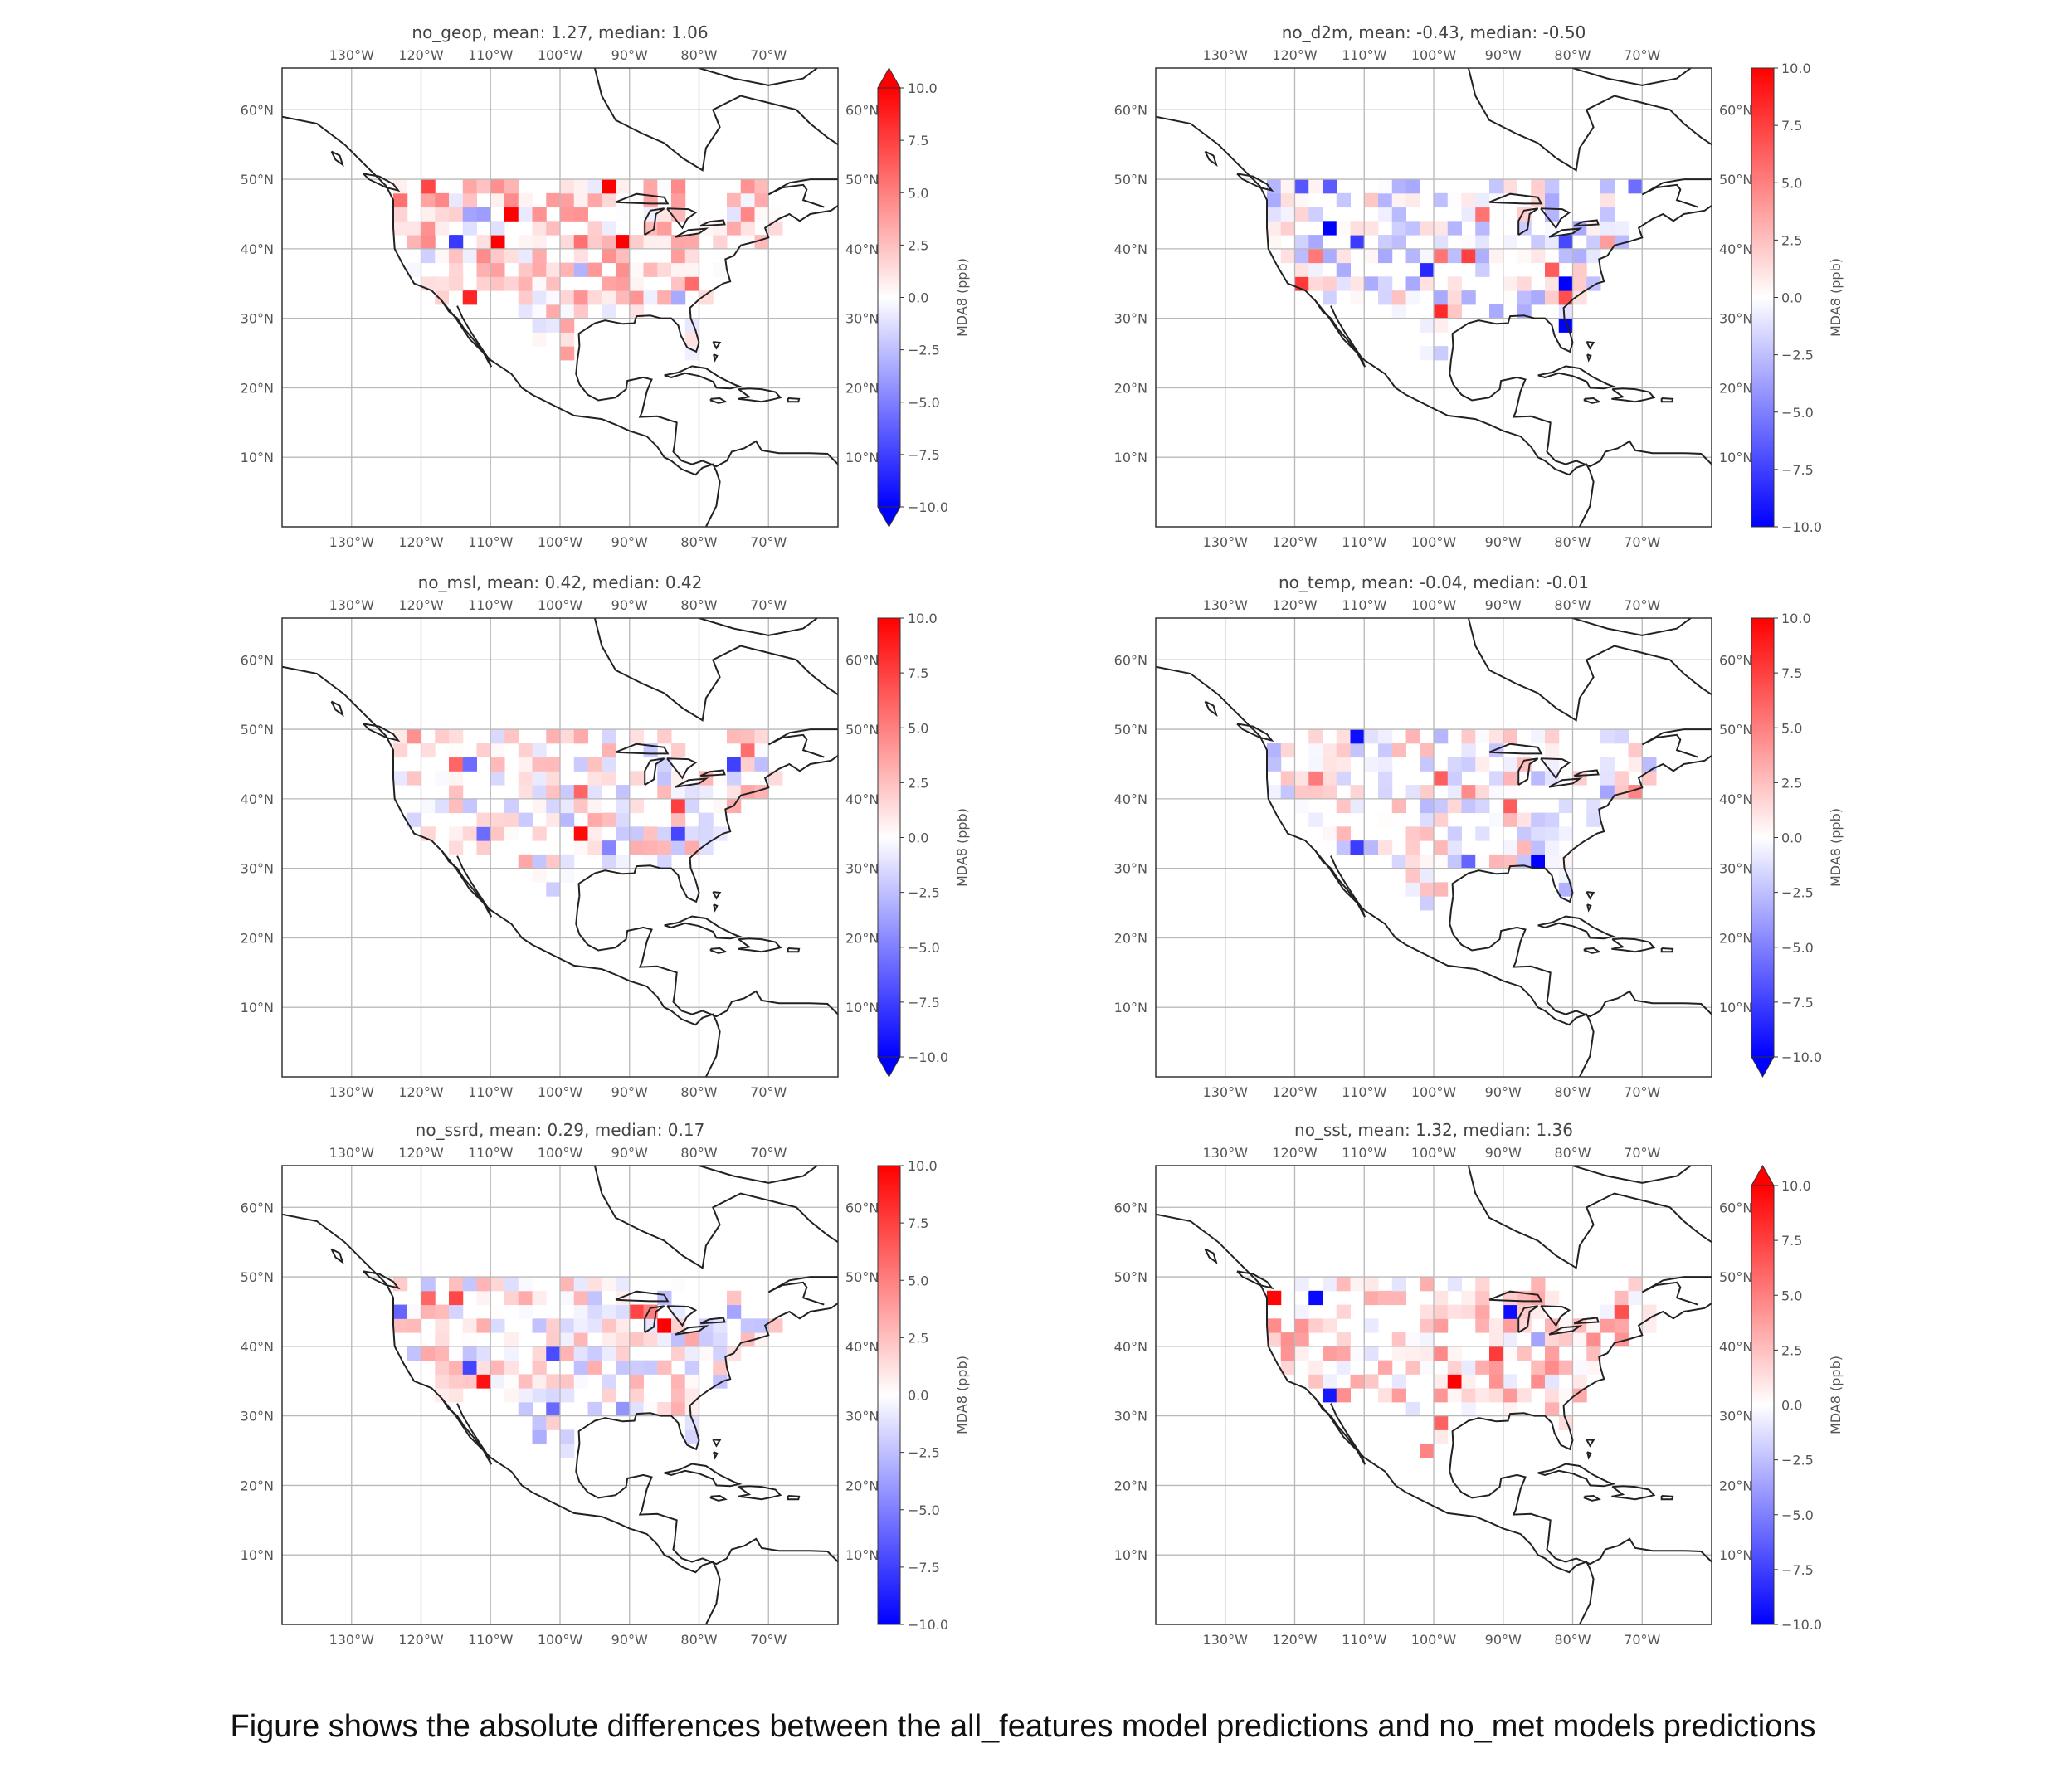 The height and width of the screenshot is (1792, 2046). I want to click on lat-tick-label-right: 10°N, so click(1736, 1555).